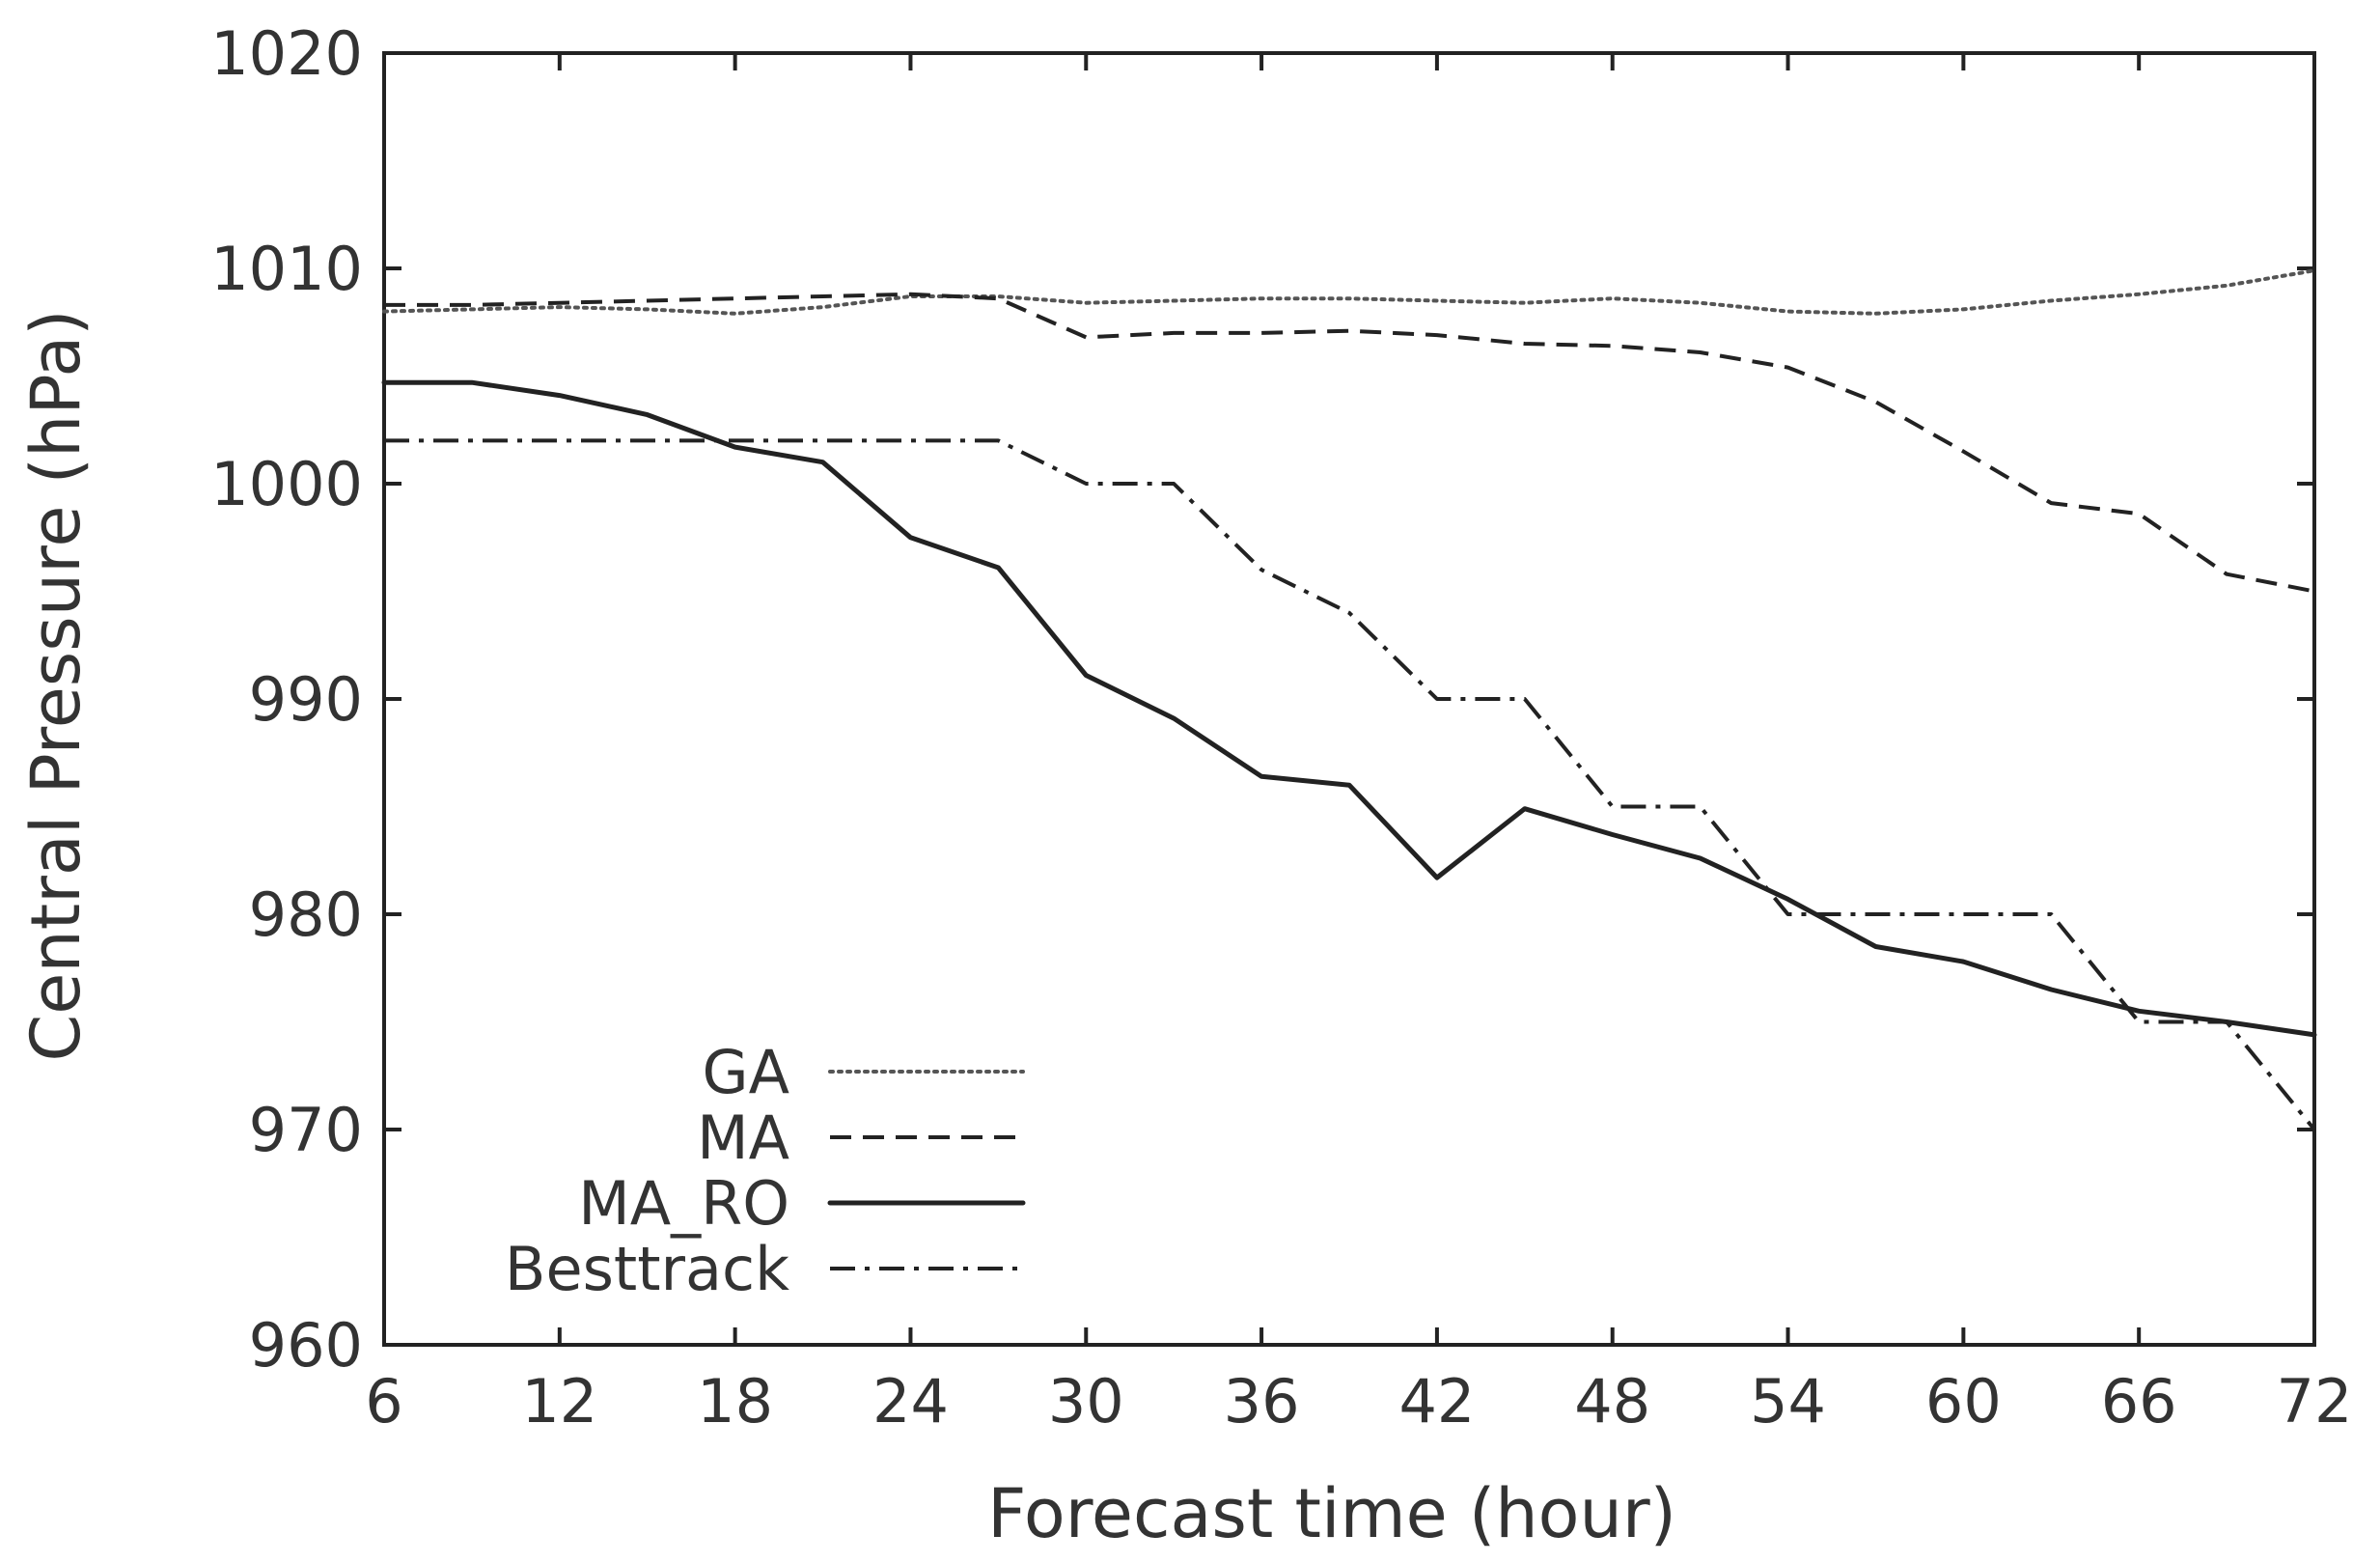 The width and height of the screenshot is (2380, 1563). I want to click on legend-label-ma-ro: MA_RO, so click(684, 1203).